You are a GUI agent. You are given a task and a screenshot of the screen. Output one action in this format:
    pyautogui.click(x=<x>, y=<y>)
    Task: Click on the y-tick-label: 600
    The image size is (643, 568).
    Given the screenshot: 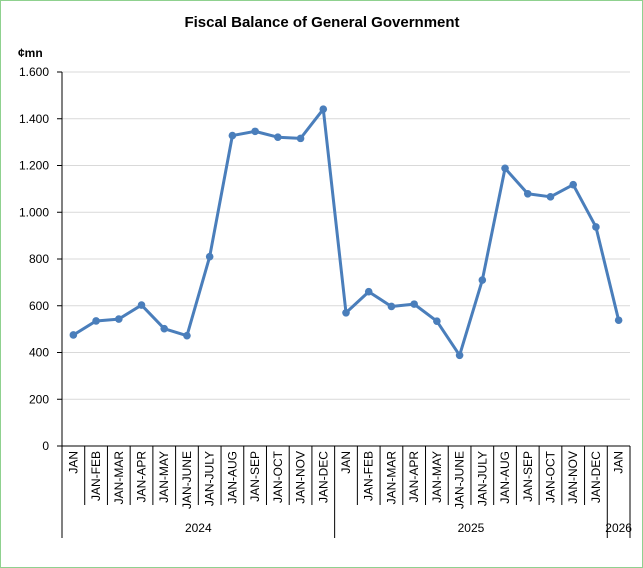 What is the action you would take?
    pyautogui.click(x=39, y=306)
    